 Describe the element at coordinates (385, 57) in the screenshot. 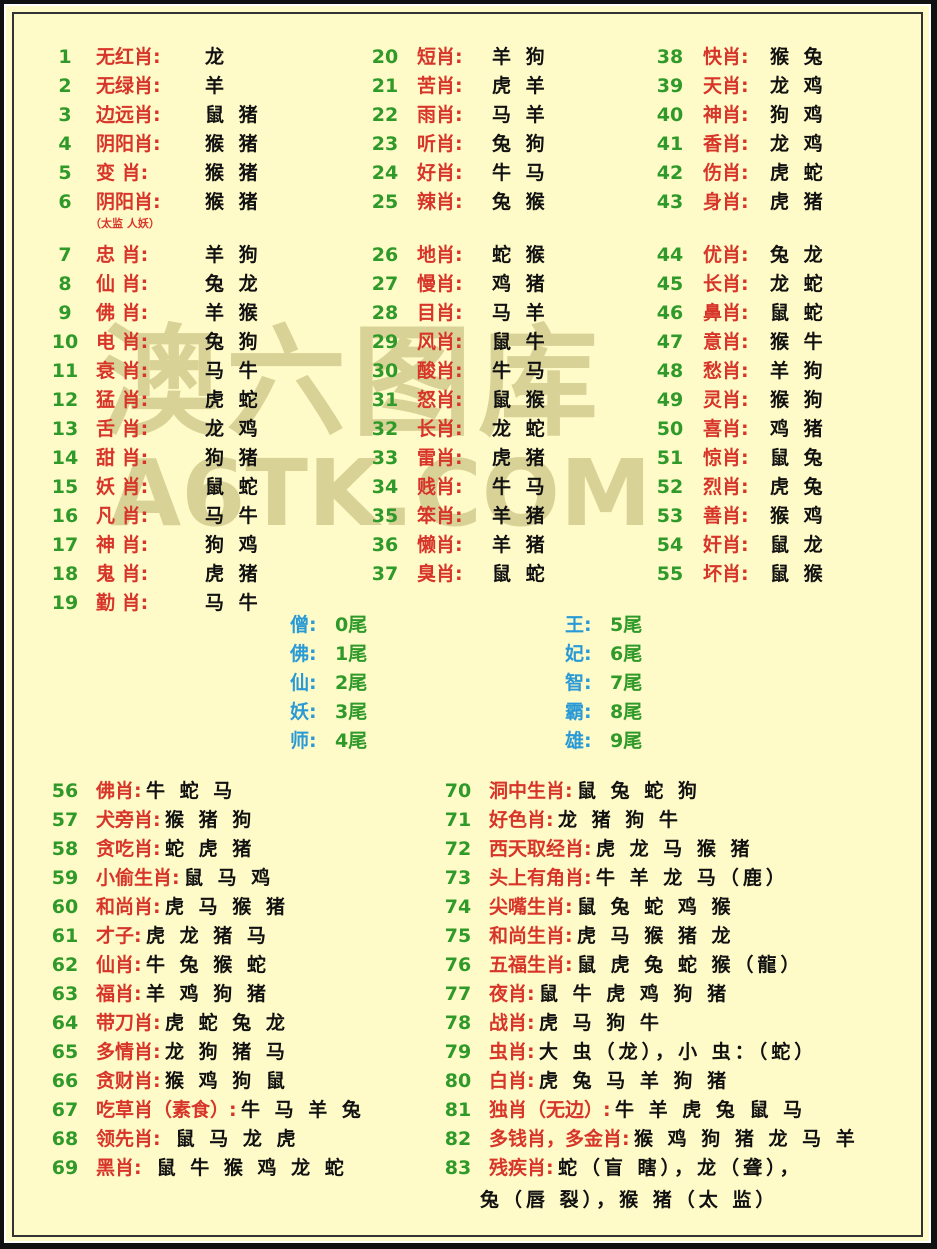

I see `entry-number: 20` at that location.